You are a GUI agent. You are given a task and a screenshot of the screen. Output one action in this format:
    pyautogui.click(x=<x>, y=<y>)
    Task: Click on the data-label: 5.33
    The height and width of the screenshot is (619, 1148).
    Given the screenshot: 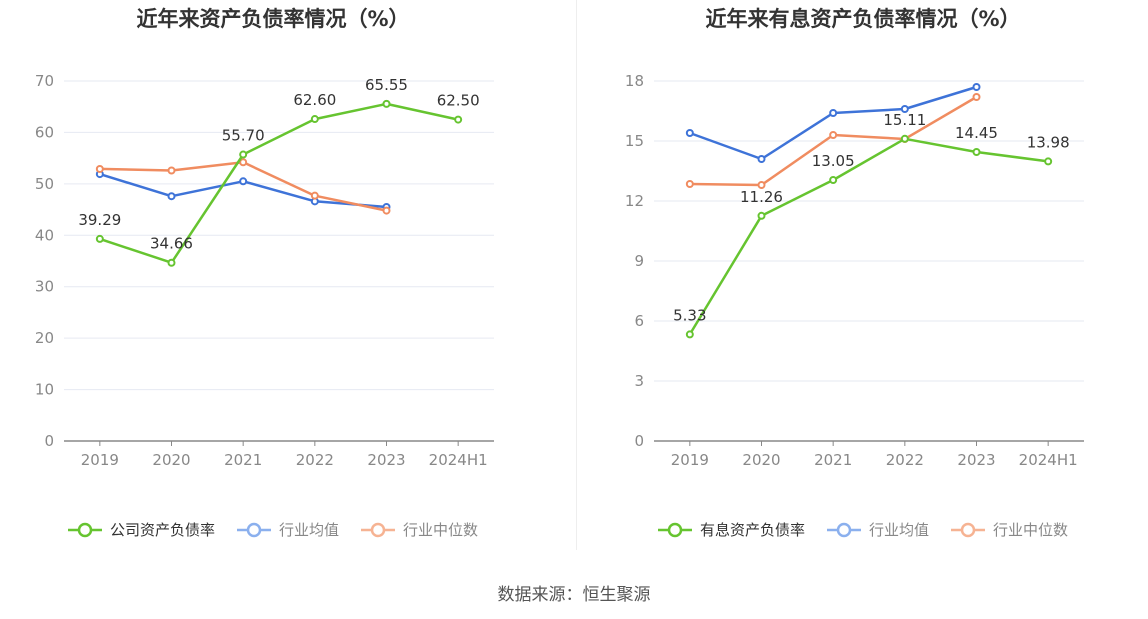 What is the action you would take?
    pyautogui.click(x=689, y=315)
    